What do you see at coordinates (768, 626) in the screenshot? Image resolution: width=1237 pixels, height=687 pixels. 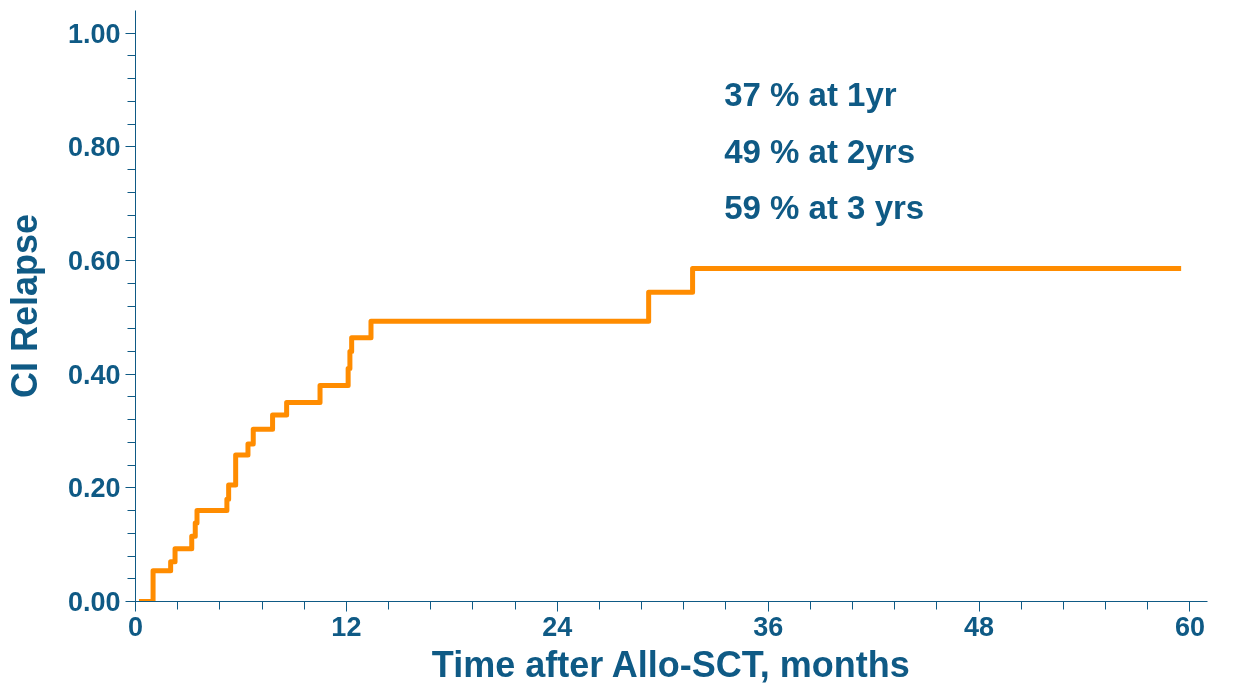 I see `x-tick-label: 36` at bounding box center [768, 626].